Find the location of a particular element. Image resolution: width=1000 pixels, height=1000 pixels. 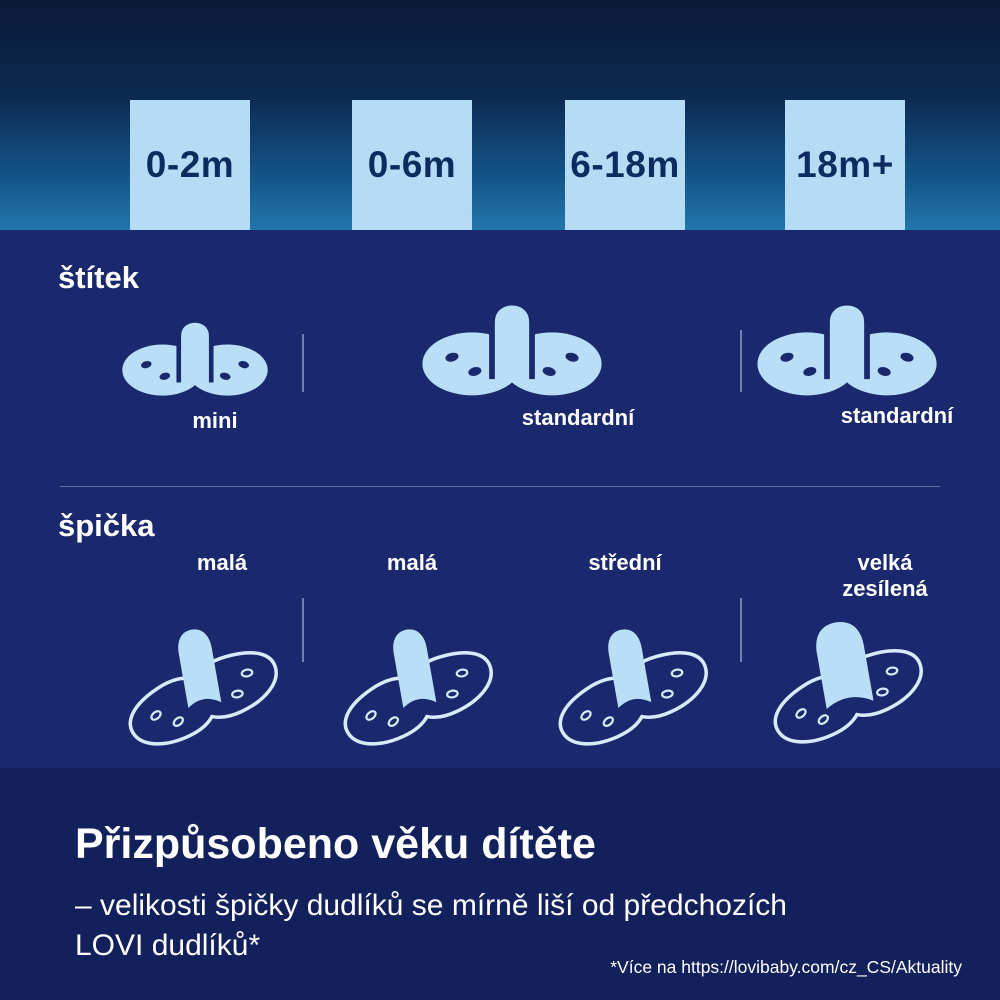

age-badge-0-6m: 0-6m is located at coordinates (412, 165).